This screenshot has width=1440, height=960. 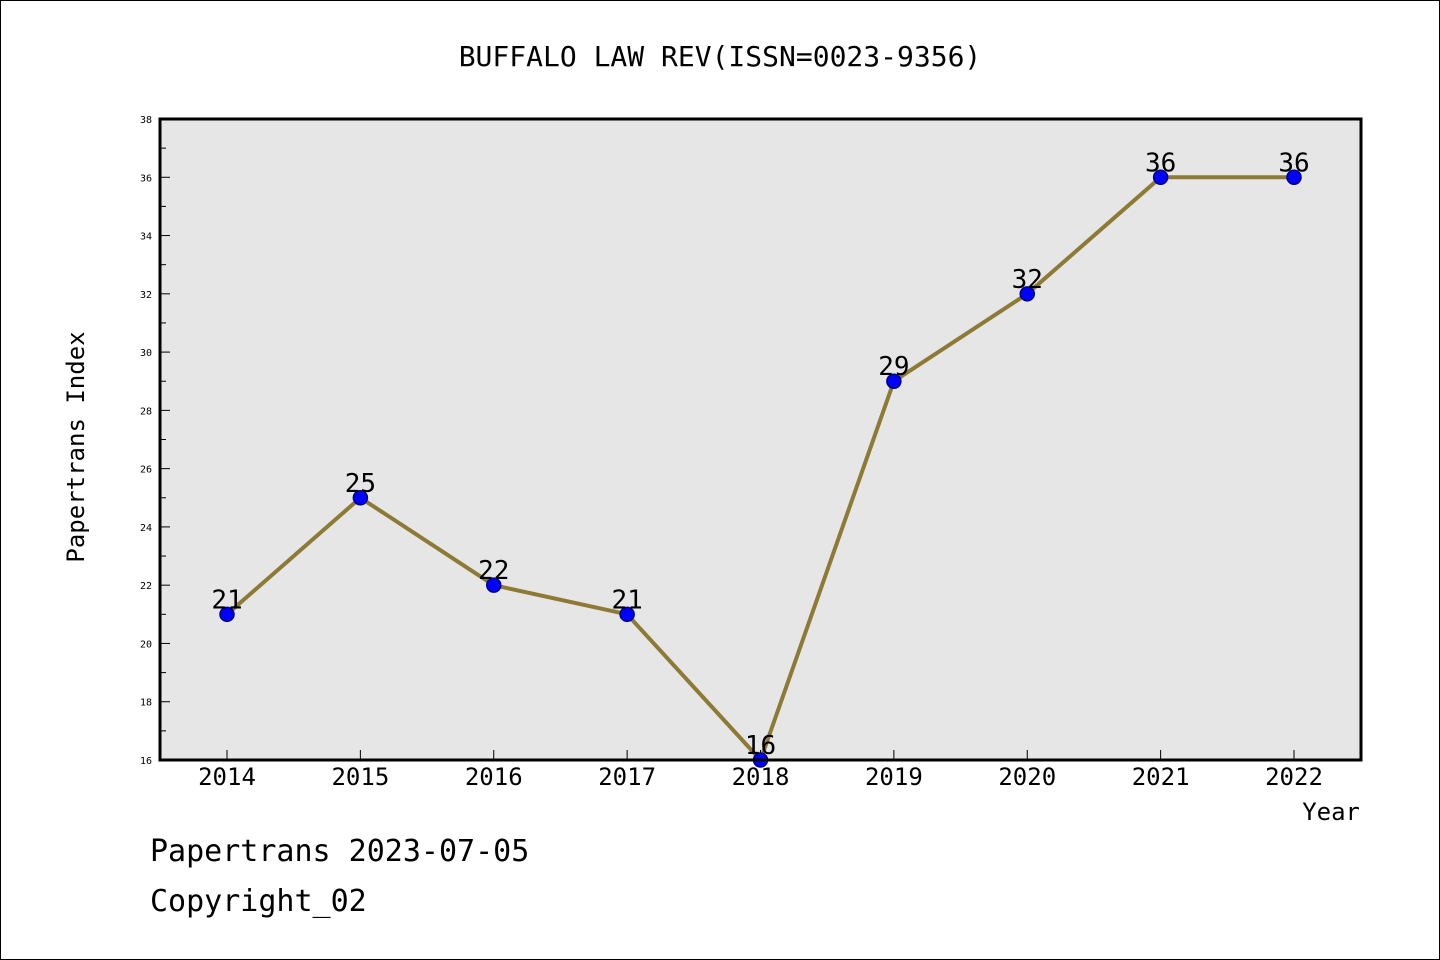 I want to click on data-label: 16, so click(x=760, y=746).